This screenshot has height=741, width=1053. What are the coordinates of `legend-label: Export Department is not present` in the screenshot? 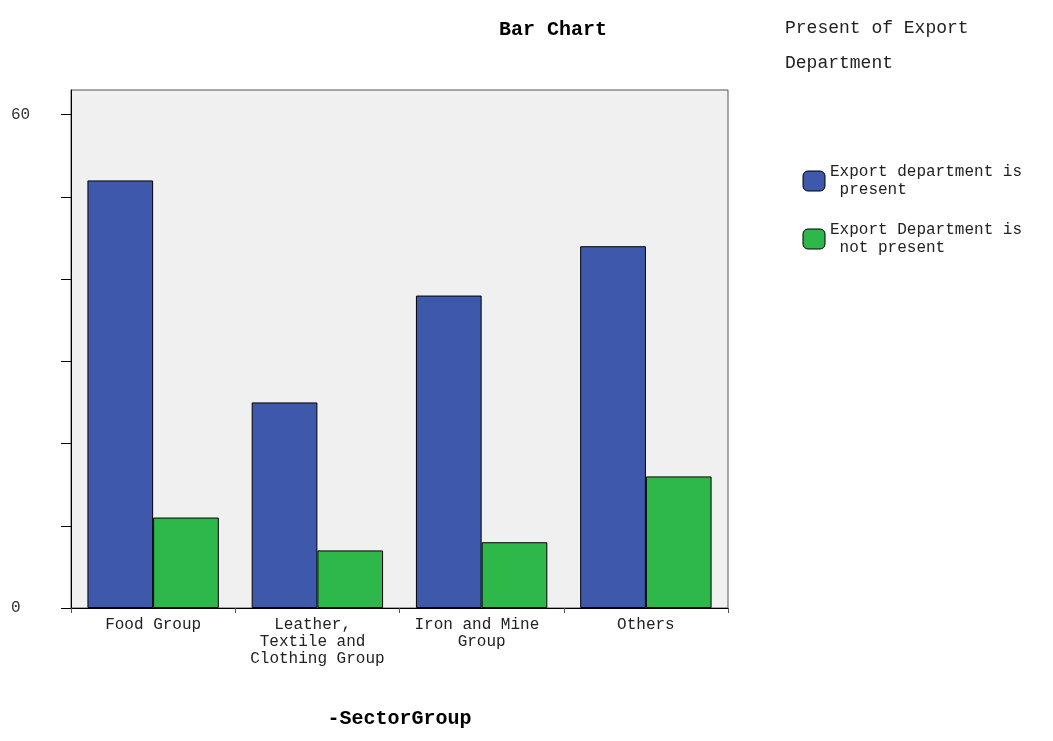 It's located at (926, 239).